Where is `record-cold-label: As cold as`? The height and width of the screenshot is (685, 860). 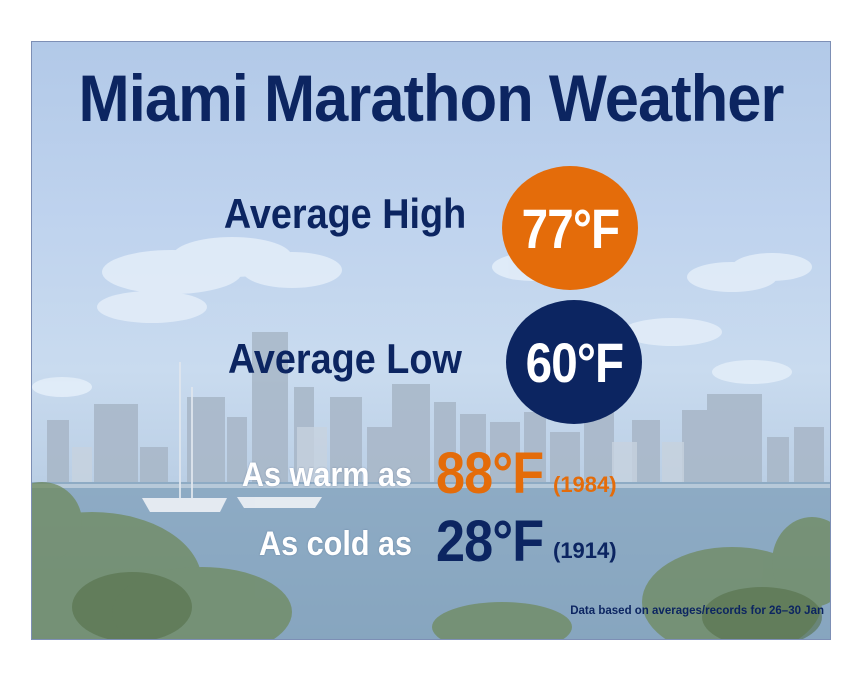
record-cold-label: As cold as is located at coordinates (335, 544).